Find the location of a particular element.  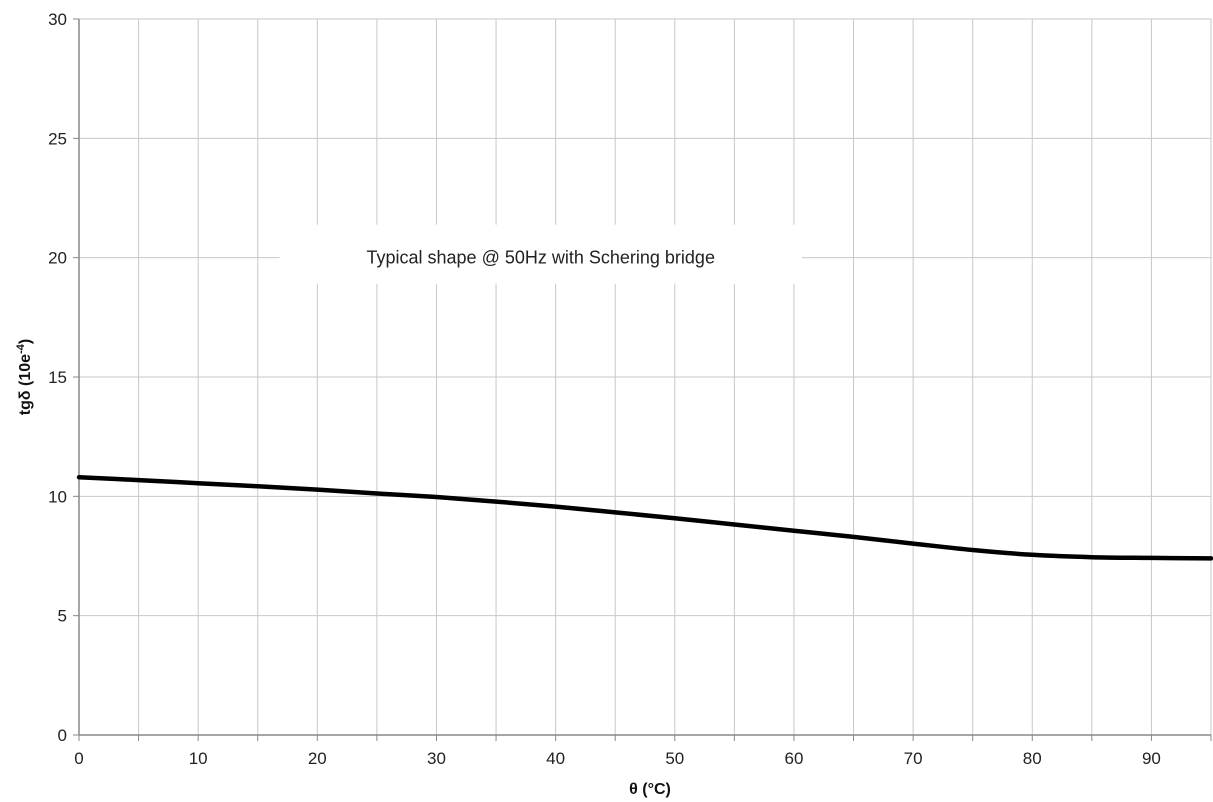

y-tick-label: 0 is located at coordinates (62, 735).